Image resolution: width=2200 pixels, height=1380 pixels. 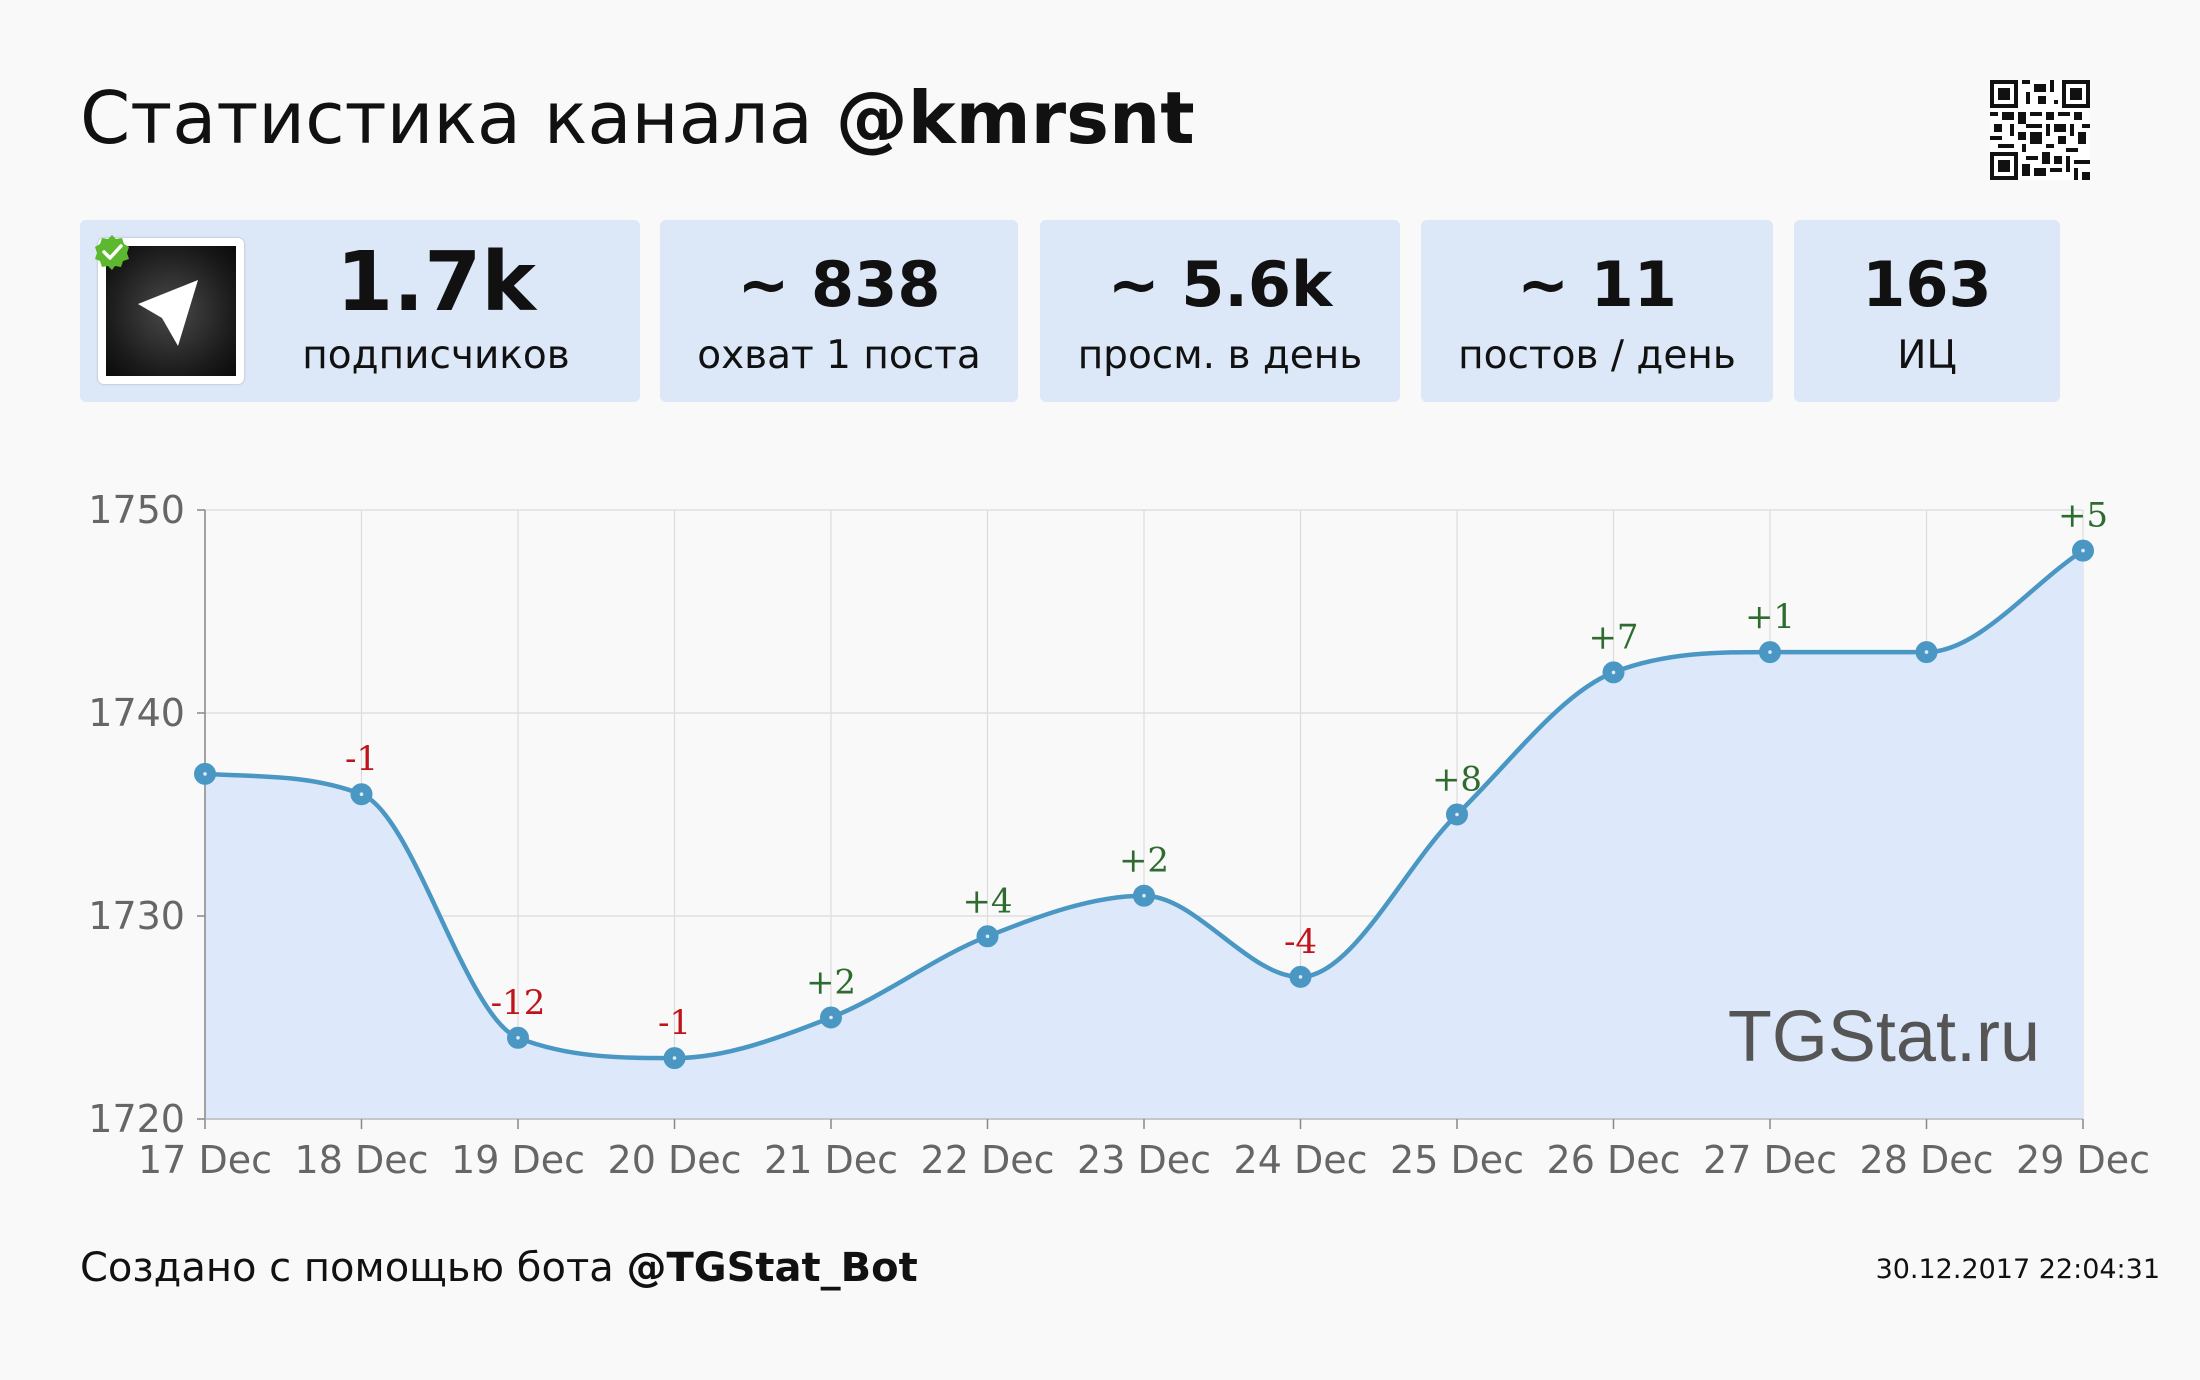 What do you see at coordinates (168, 313) in the screenshot?
I see `telegram-paper-plane-icon` at bounding box center [168, 313].